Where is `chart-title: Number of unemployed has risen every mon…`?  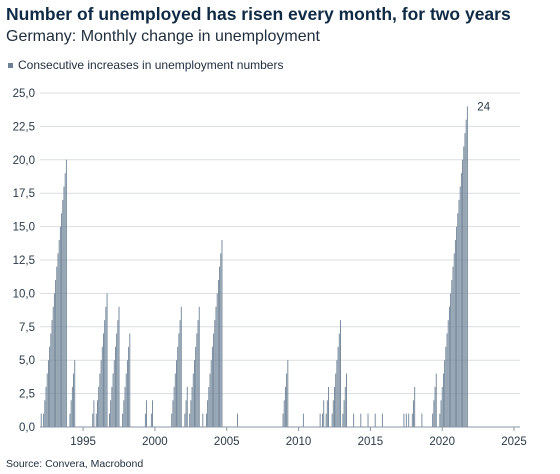 chart-title: Number of unemployed has risen every mon… is located at coordinates (258, 14).